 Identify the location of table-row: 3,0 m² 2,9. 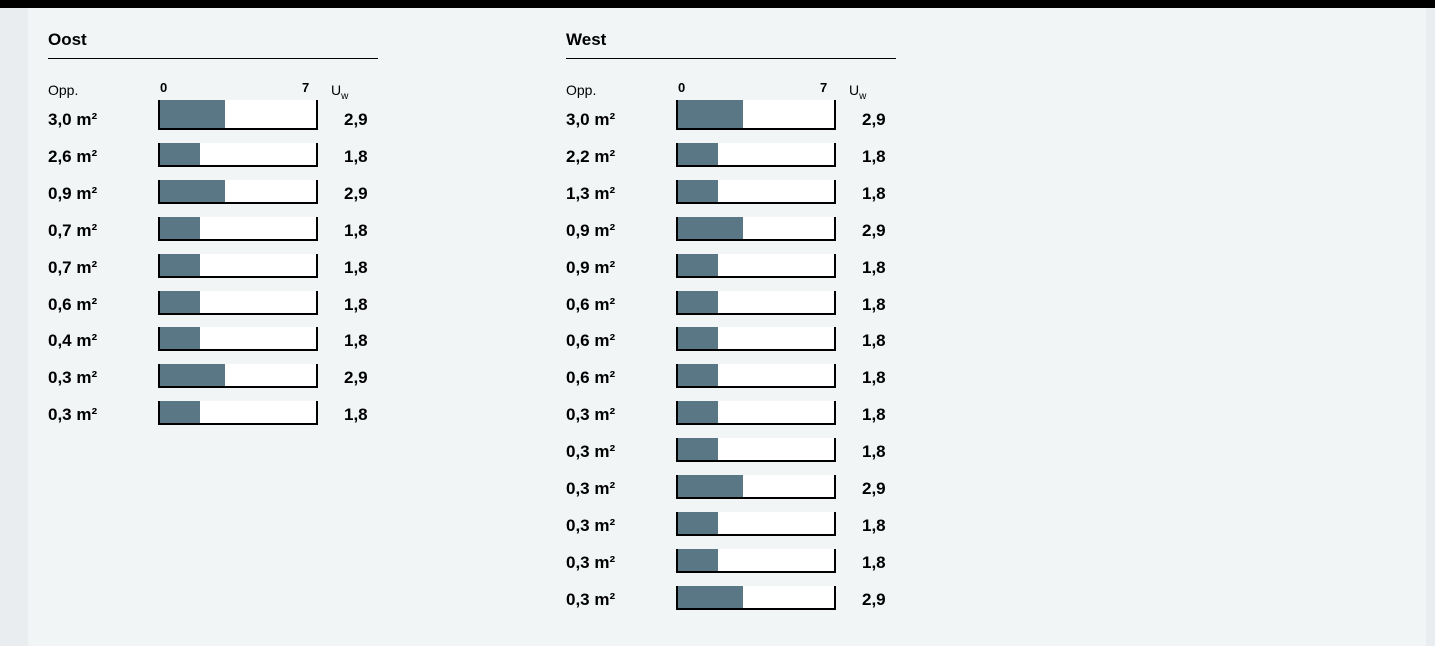
(213, 117).